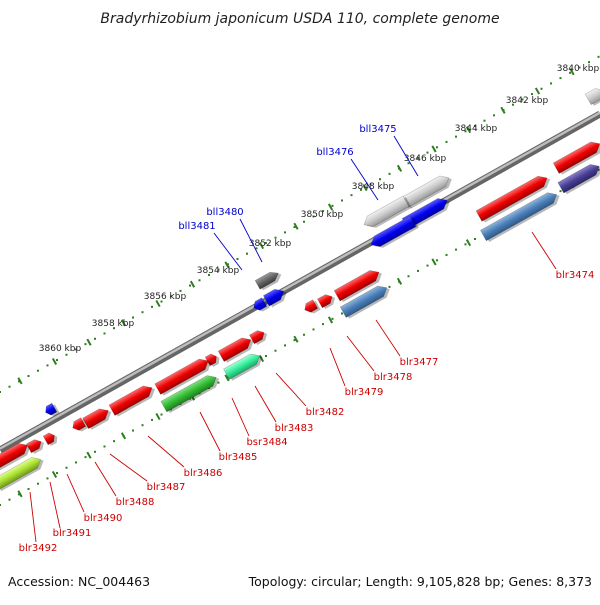 The width and height of the screenshot is (600, 605). I want to click on gene-blr3486-green, so click(191, 392).